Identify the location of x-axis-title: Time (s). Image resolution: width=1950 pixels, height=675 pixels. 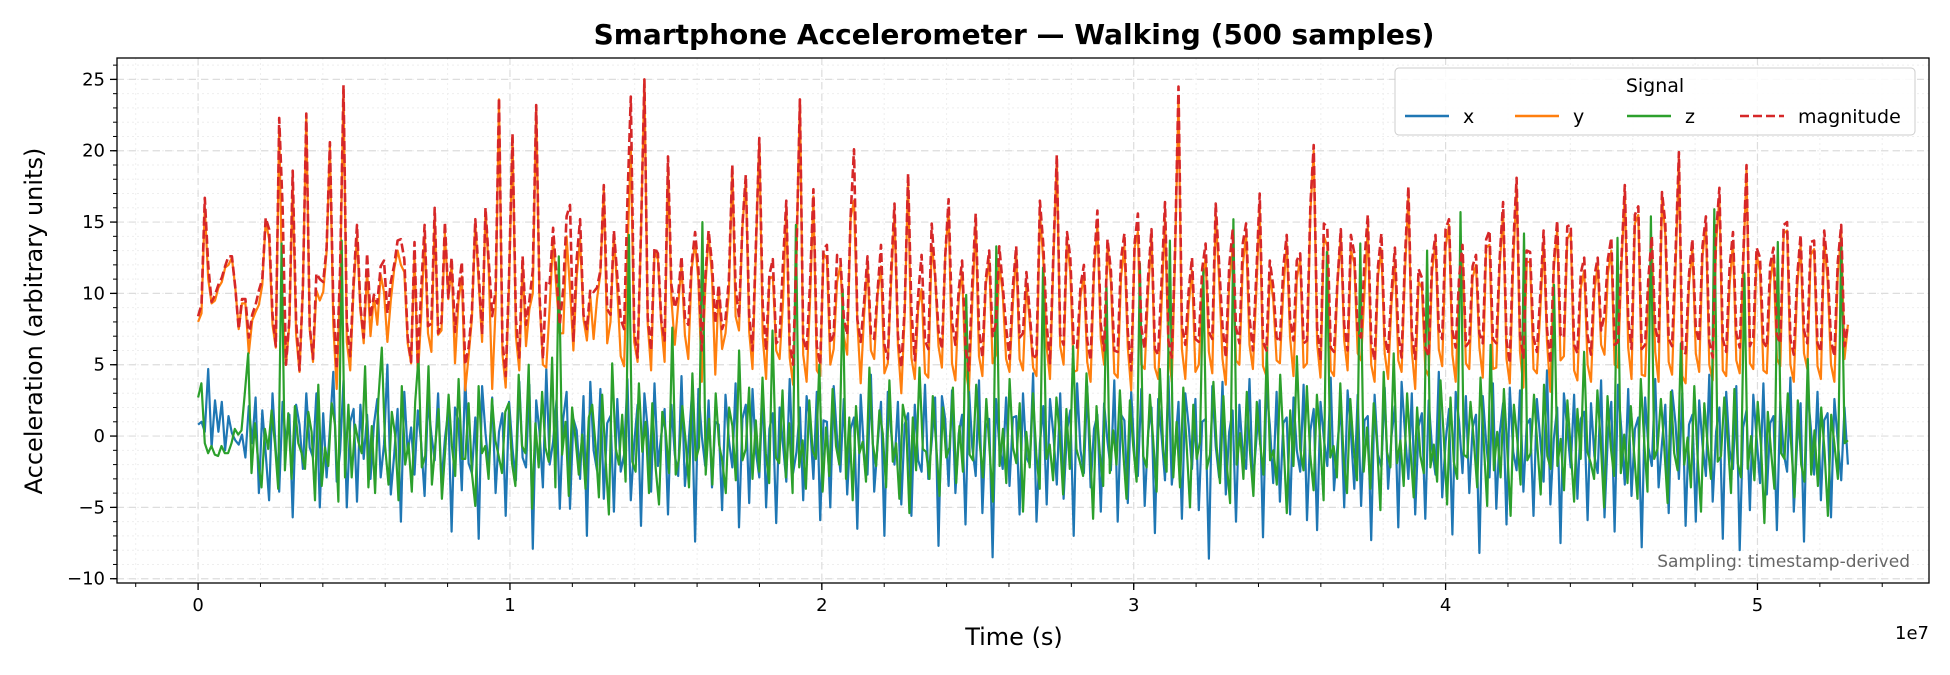
(1013, 637).